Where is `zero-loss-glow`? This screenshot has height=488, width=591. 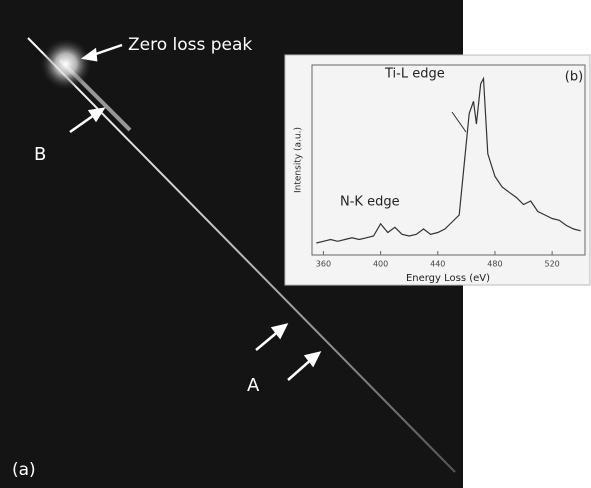 zero-loss-glow is located at coordinates (66, 64).